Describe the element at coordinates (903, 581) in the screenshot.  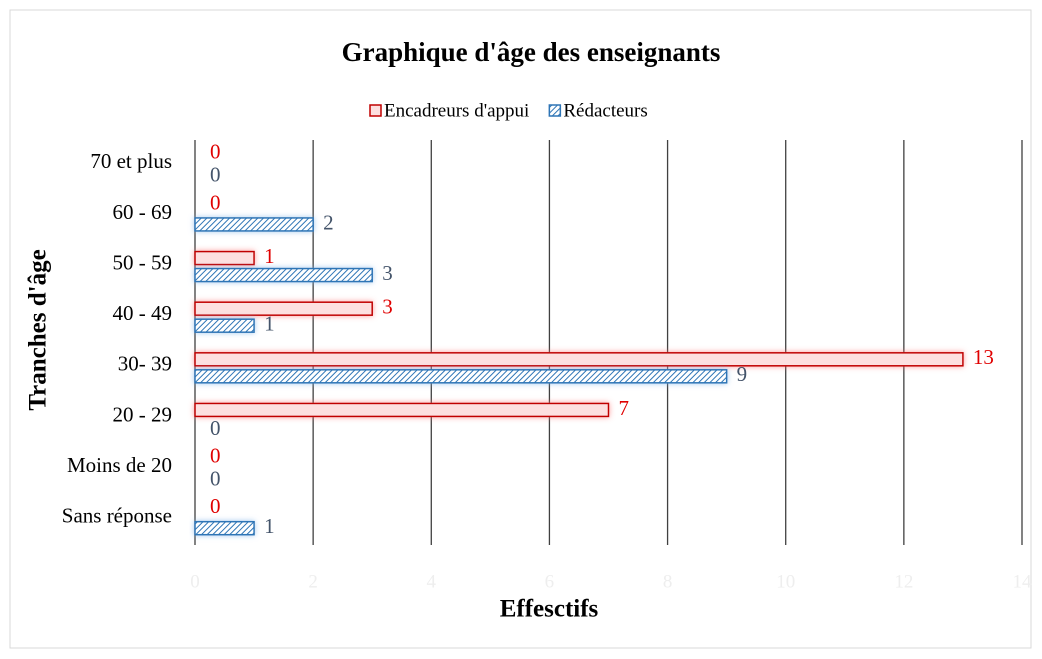
I see `x-tick-label: 12` at that location.